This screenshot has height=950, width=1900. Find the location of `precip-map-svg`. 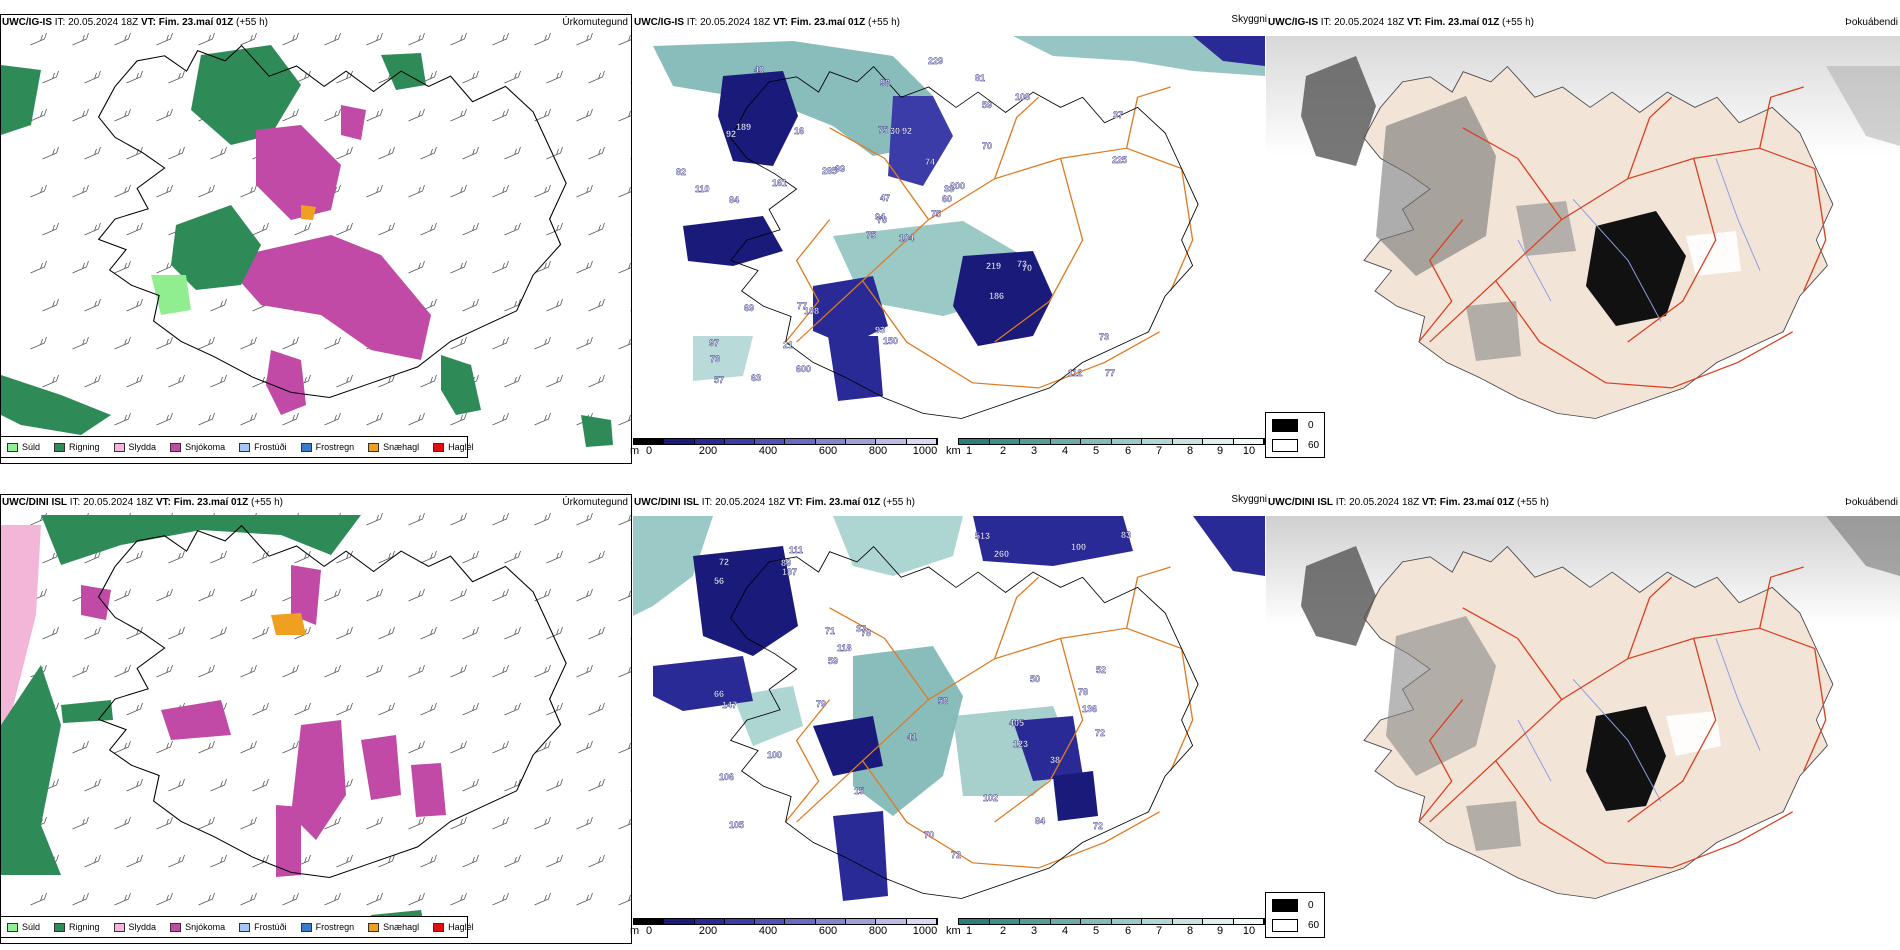

precip-map-svg is located at coordinates (316, 239).